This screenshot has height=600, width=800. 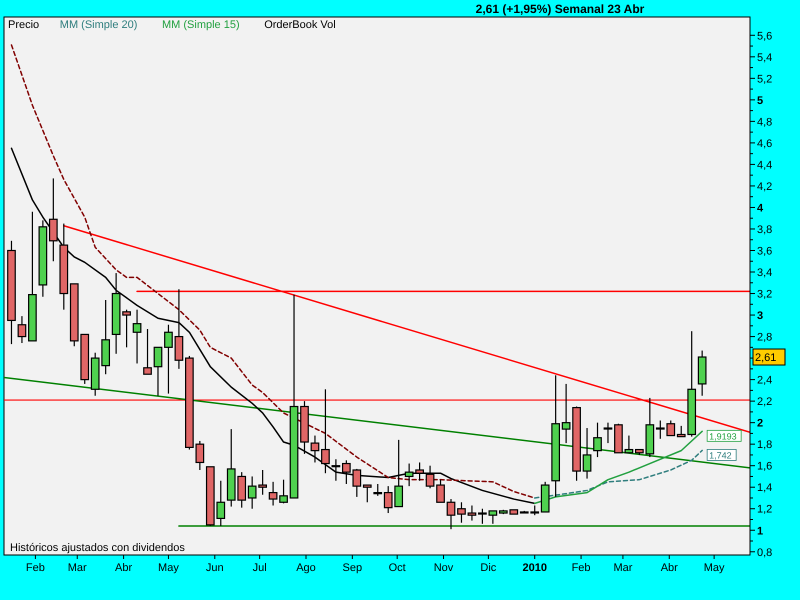 I want to click on text: MM (Simple 15), so click(x=201, y=25).